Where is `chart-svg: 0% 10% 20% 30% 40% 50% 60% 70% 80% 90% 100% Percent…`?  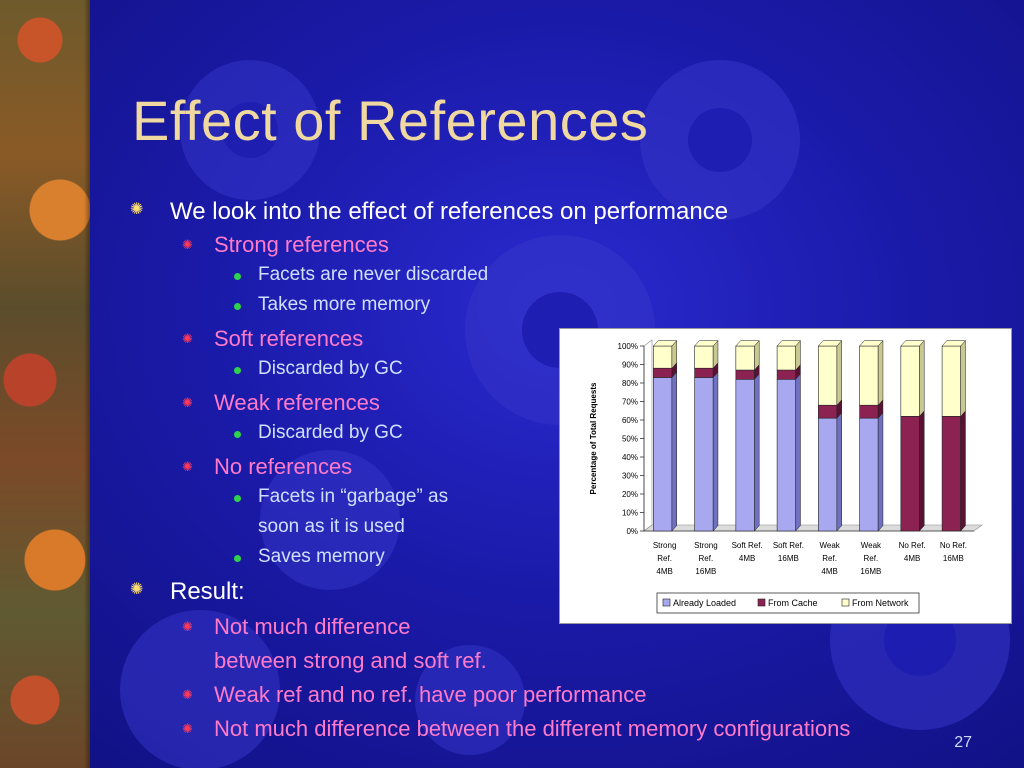
chart-svg: 0% 10% 20% 30% 40% 50% 60% 70% 80% 90% 100% Percent… is located at coordinates (786, 476).